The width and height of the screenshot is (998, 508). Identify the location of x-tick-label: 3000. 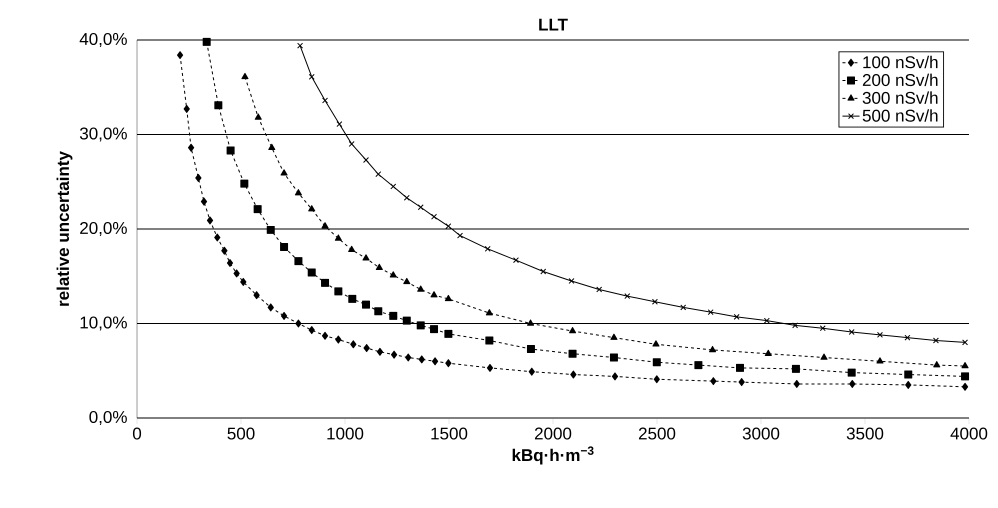
(761, 434).